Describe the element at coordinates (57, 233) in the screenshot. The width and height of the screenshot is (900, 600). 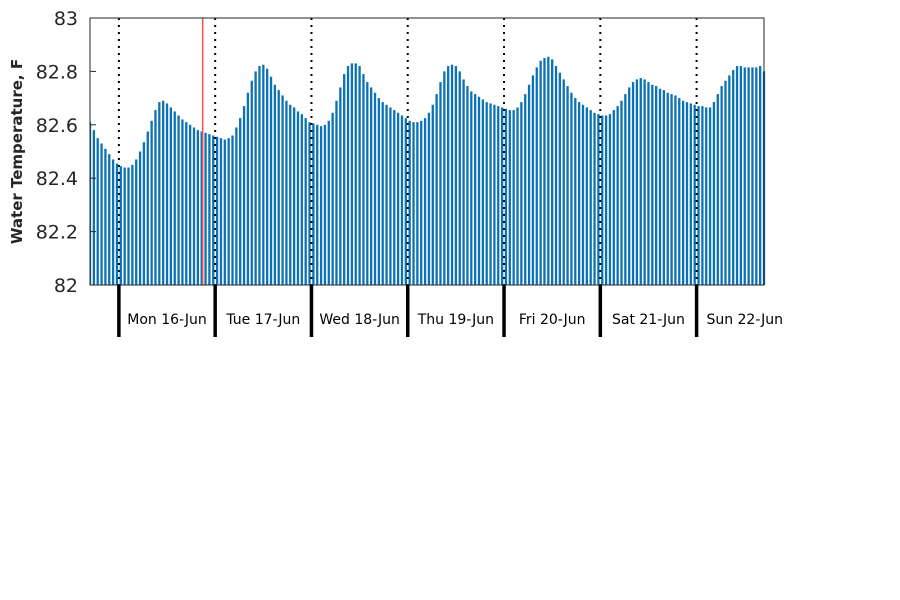
I see `y-tick-label: 82.2` at that location.